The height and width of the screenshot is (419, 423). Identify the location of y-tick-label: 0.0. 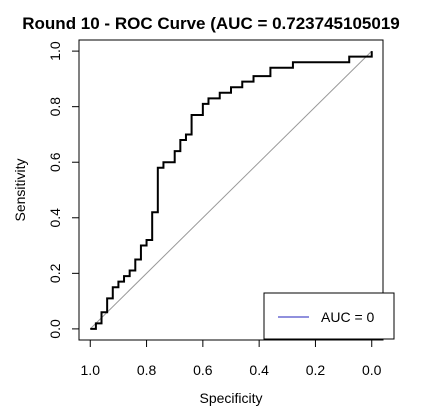
(55, 329).